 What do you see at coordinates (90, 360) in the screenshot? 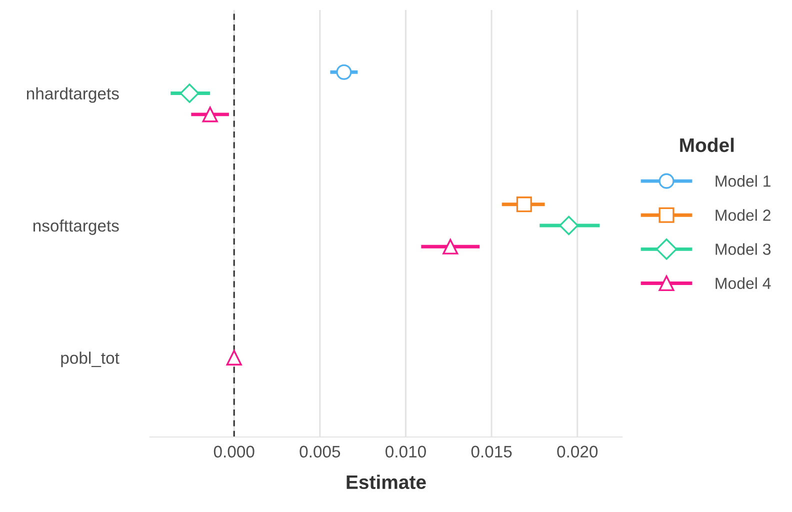
I see `y-tick-label: pobl_tot` at bounding box center [90, 360].